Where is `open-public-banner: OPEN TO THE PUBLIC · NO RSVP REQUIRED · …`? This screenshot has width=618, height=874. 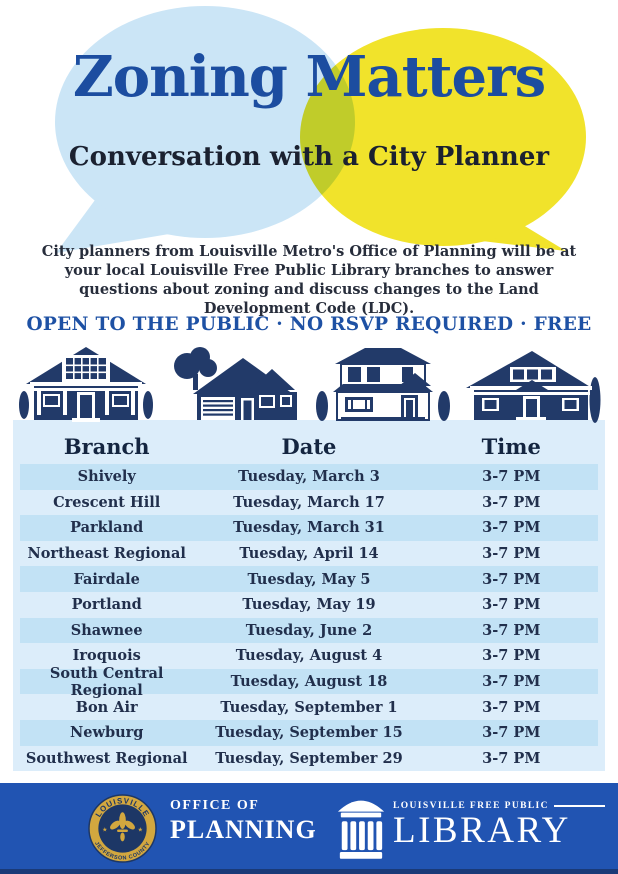 open-public-banner: OPEN TO THE PUBLIC · NO RSVP REQUIRED · … is located at coordinates (309, 324).